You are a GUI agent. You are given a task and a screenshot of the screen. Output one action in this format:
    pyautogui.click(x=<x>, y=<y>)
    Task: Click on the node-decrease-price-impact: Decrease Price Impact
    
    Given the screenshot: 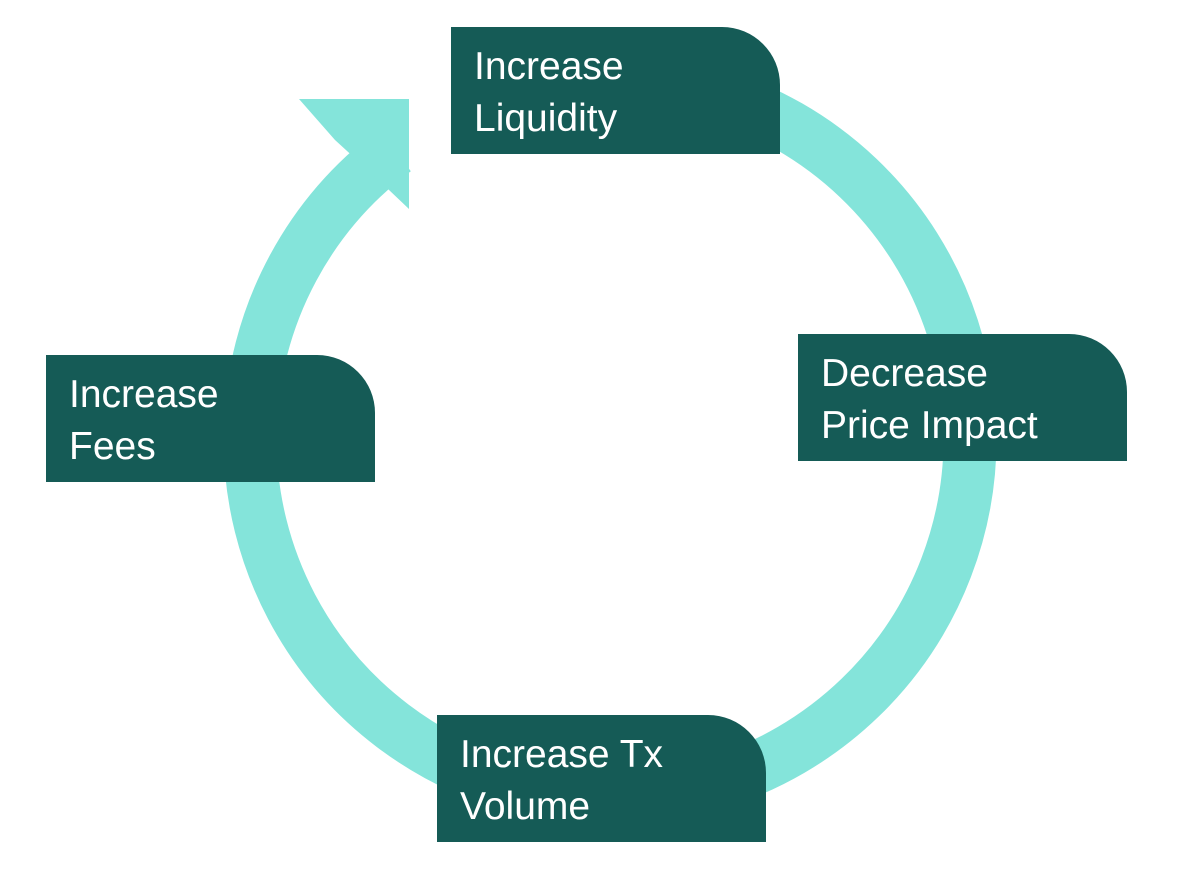 What is the action you would take?
    pyautogui.click(x=962, y=397)
    